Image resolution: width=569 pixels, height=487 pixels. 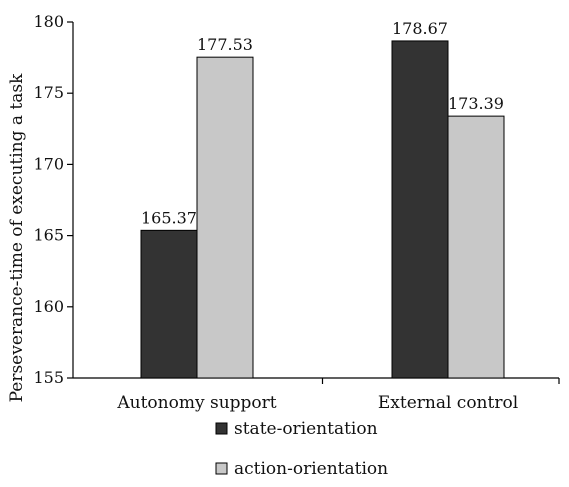 What do you see at coordinates (476, 103) in the screenshot?
I see `data-label: 173.39` at bounding box center [476, 103].